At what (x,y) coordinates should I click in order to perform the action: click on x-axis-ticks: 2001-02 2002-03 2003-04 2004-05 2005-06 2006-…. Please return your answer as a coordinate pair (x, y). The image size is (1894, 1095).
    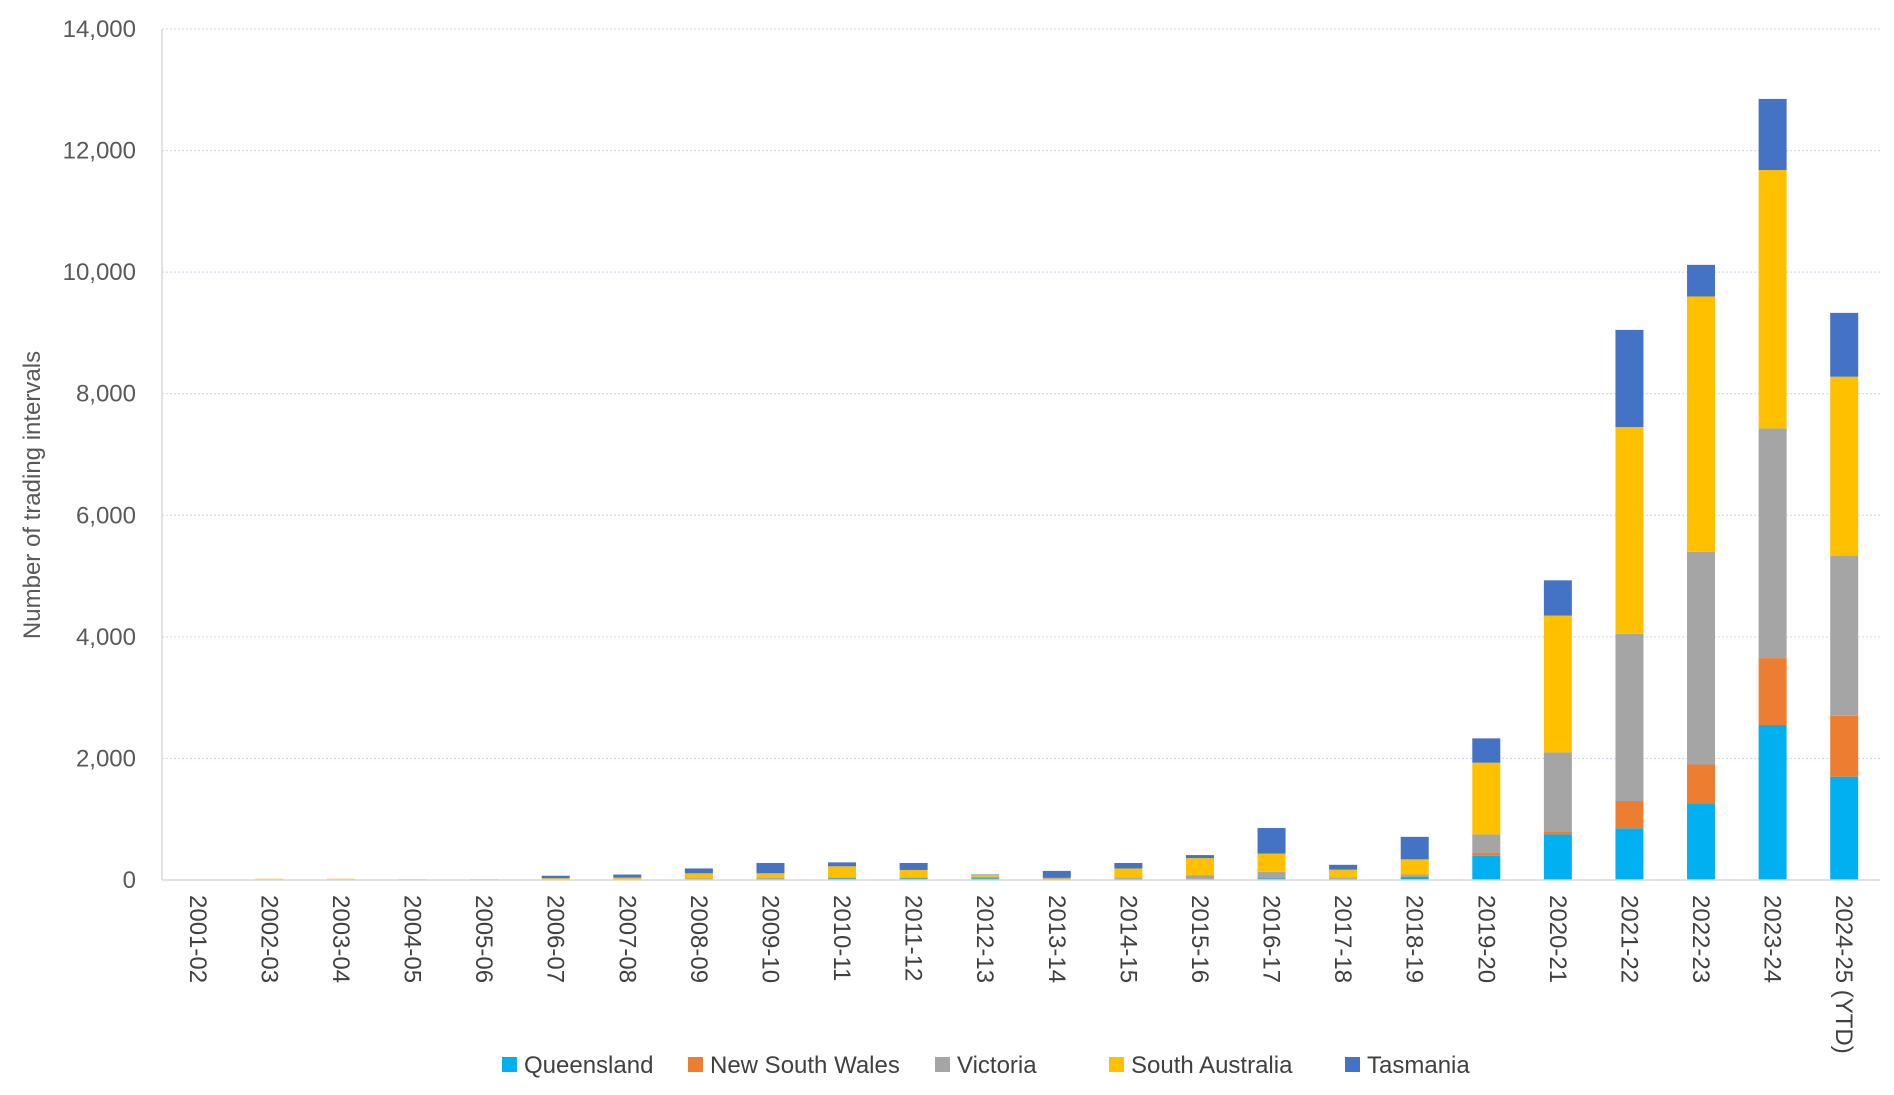
    Looking at the image, I should click on (1020, 974).